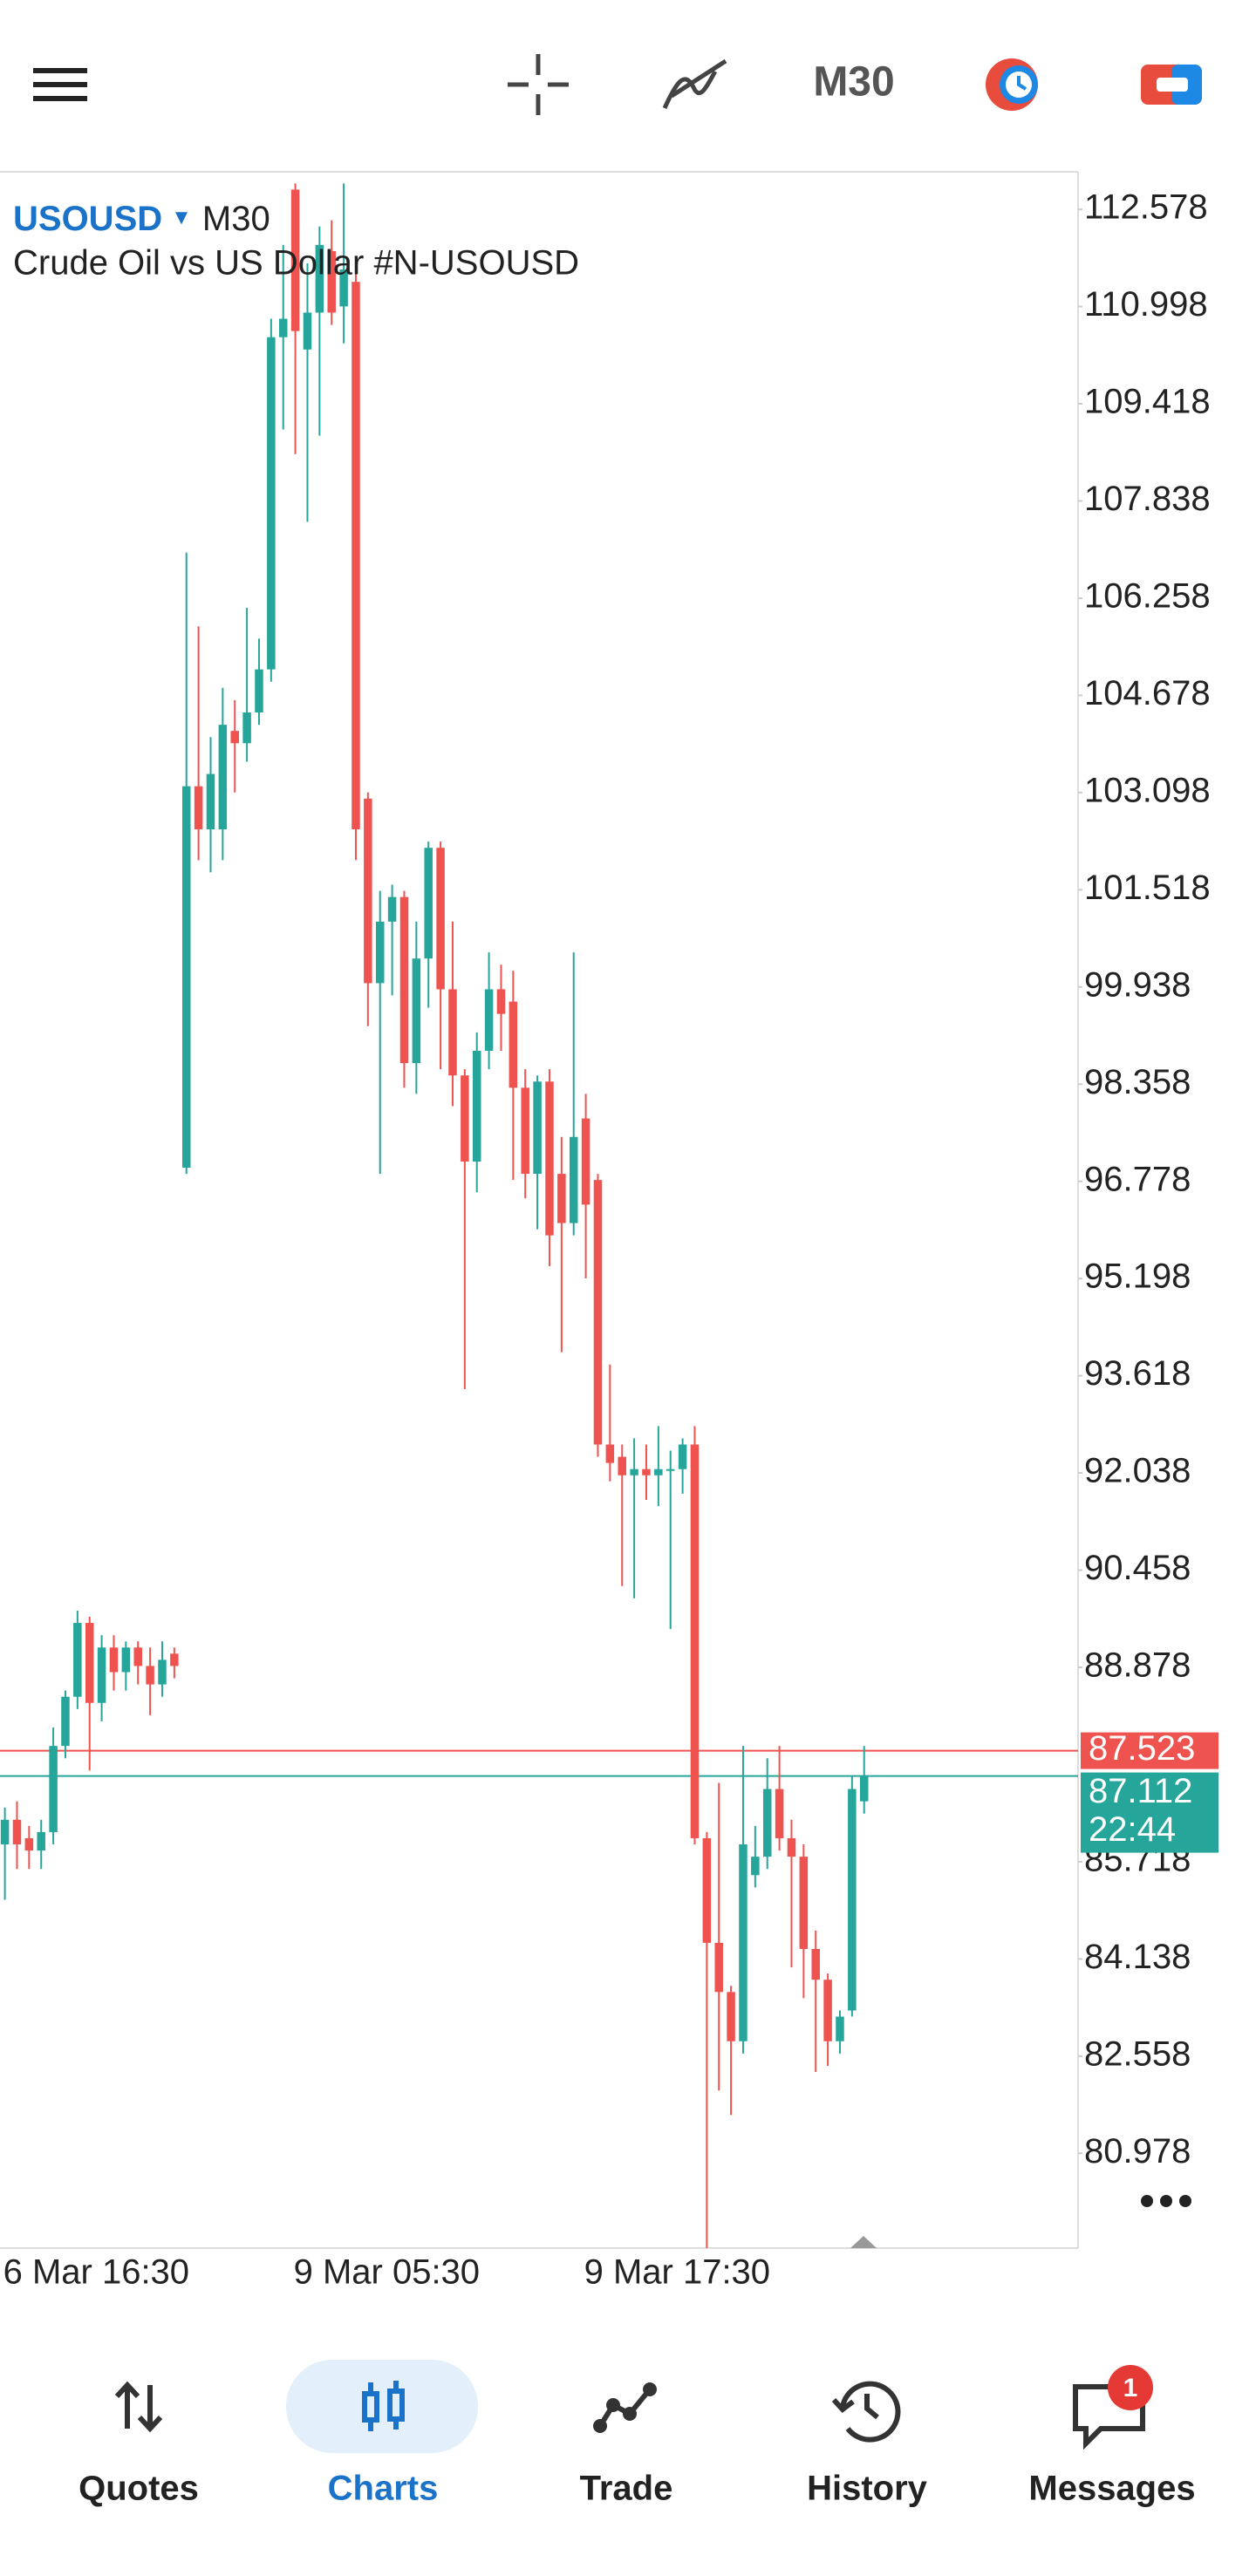 The height and width of the screenshot is (2576, 1256). Describe the element at coordinates (1132, 1830) in the screenshot. I see `countdown: 22:44` at that location.